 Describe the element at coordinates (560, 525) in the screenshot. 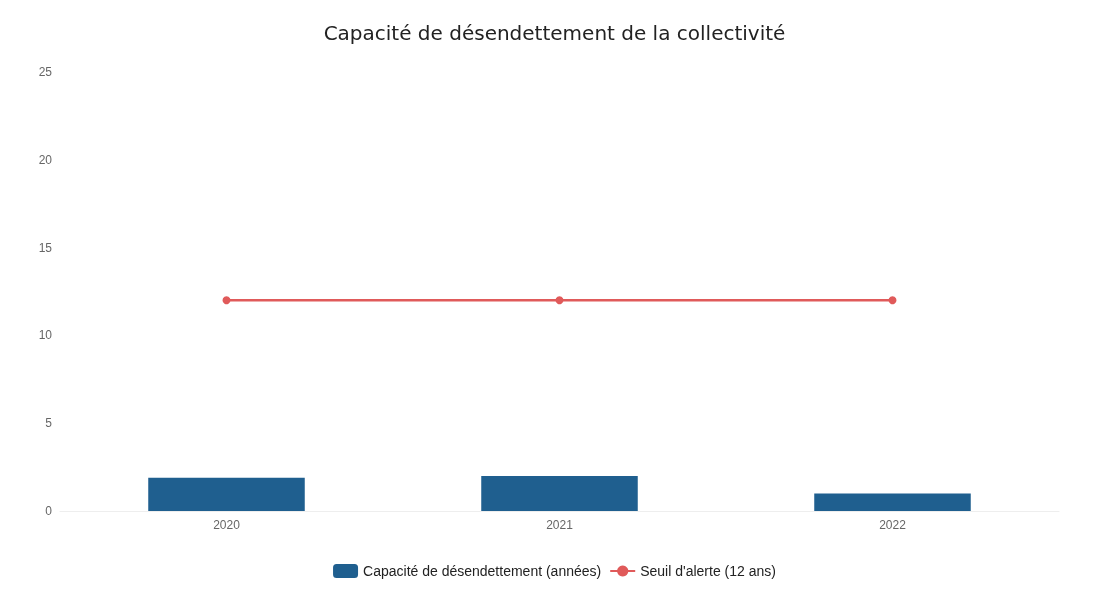

I see `x-tick-label: 2021` at that location.